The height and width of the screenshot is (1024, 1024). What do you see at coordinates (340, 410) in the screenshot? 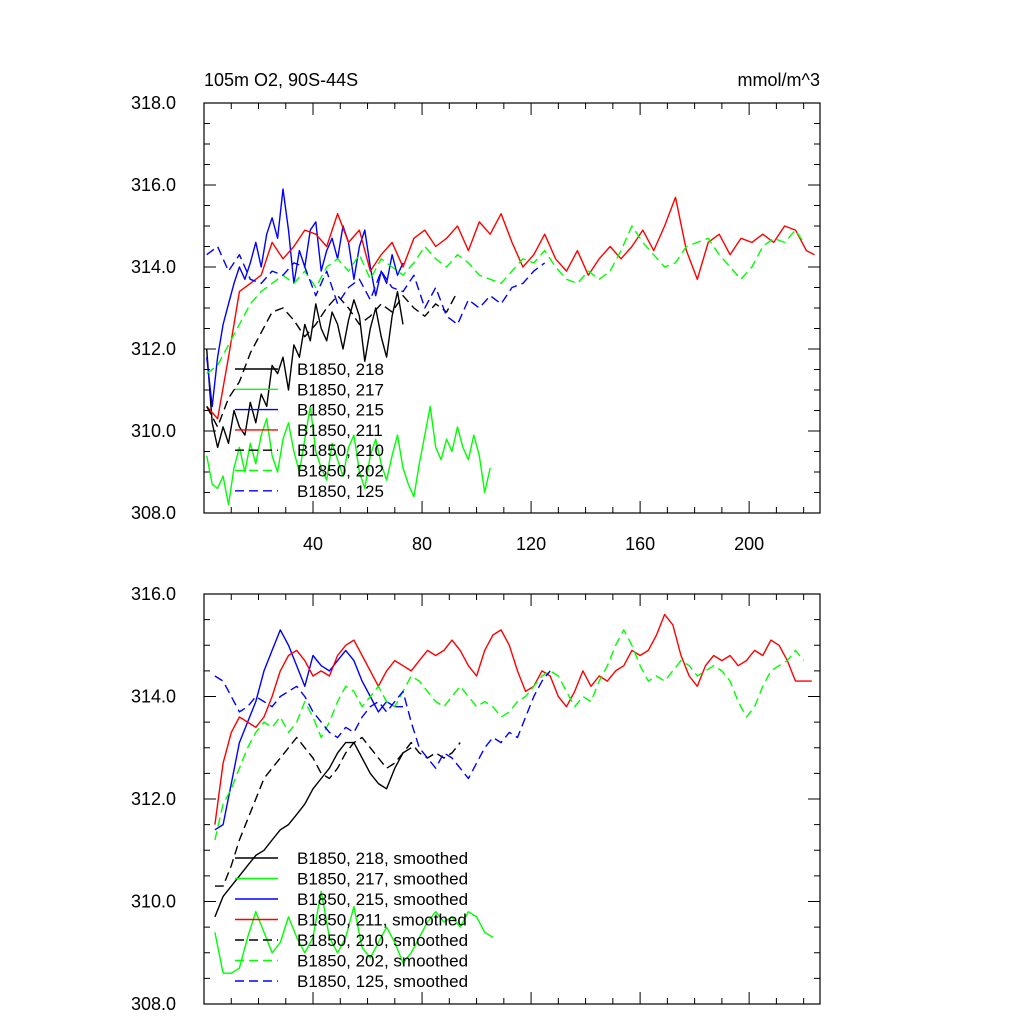
I see `legend-label: B1850, 215` at bounding box center [340, 410].